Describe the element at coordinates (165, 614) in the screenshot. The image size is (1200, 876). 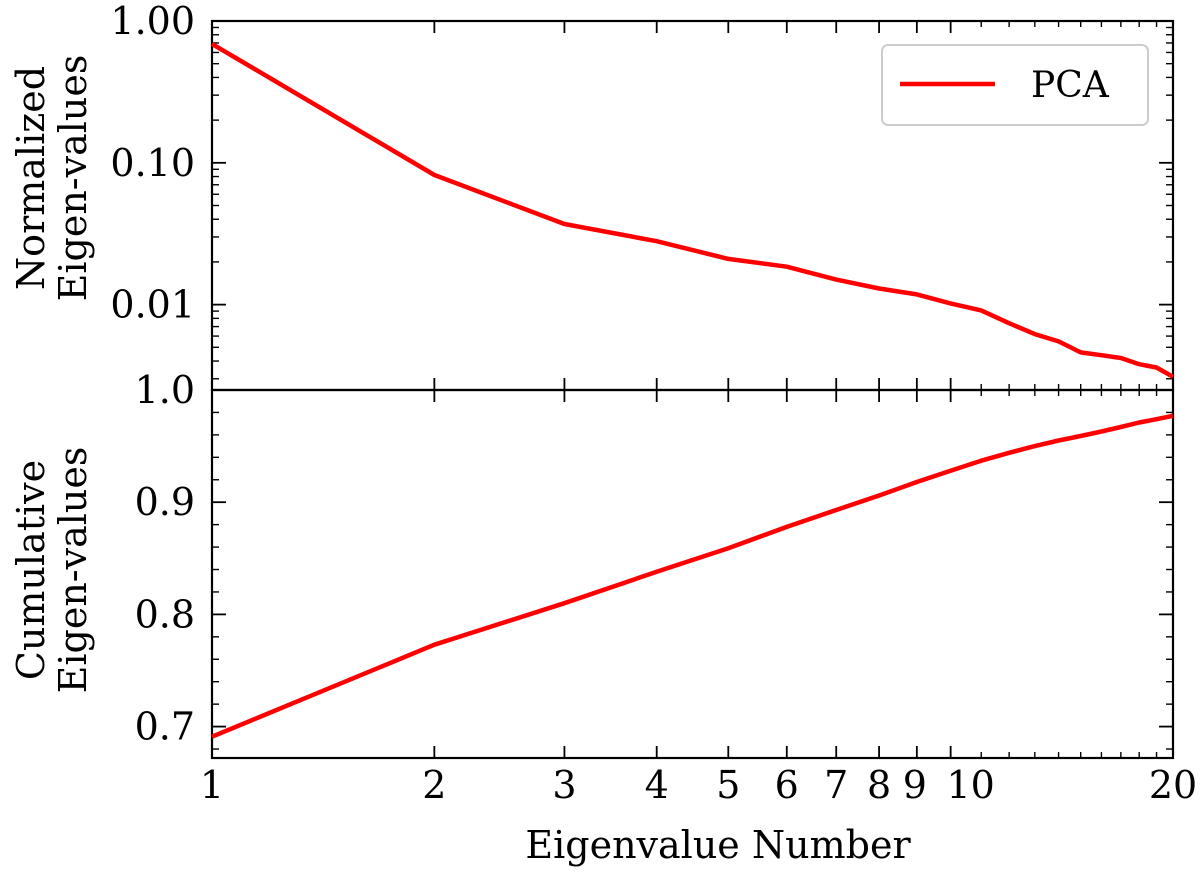
I see `bottom-y-tick-label: 0.8` at that location.